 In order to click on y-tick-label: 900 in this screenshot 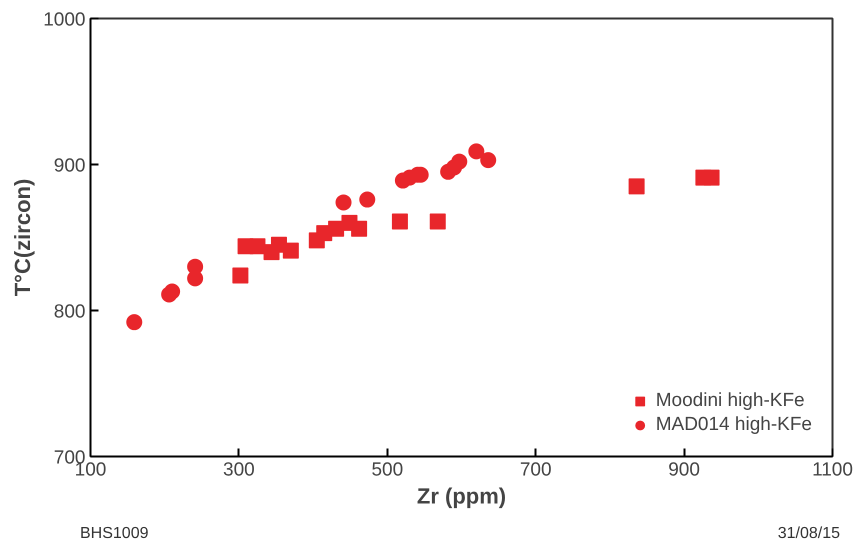, I will do `click(70, 166)`.